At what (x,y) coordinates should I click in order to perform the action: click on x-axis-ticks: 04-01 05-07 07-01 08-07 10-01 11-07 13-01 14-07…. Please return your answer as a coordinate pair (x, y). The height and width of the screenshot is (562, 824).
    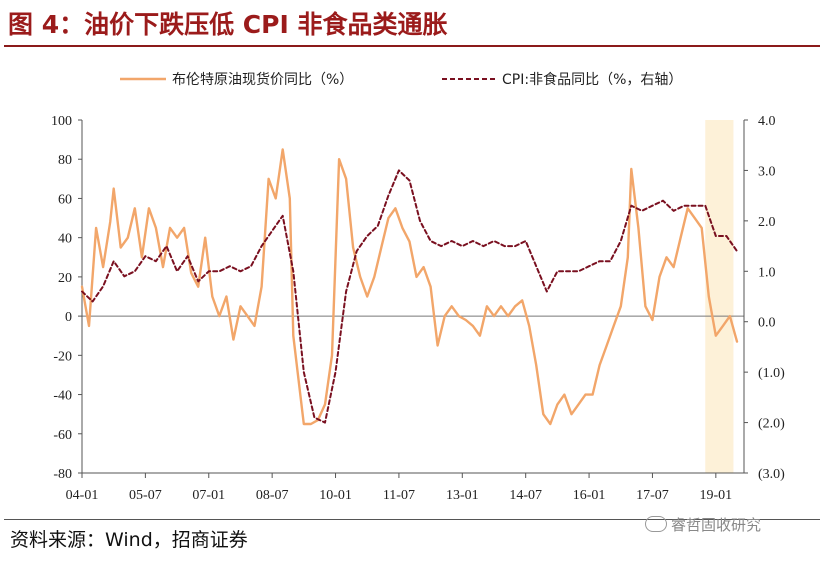
    Looking at the image, I should click on (399, 488).